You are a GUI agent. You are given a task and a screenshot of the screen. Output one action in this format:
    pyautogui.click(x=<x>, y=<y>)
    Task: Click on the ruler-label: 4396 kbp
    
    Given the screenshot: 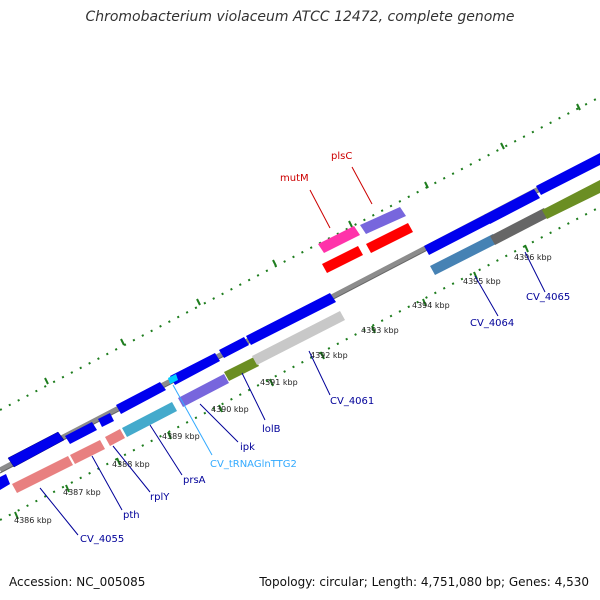 What is the action you would take?
    pyautogui.click(x=533, y=257)
    